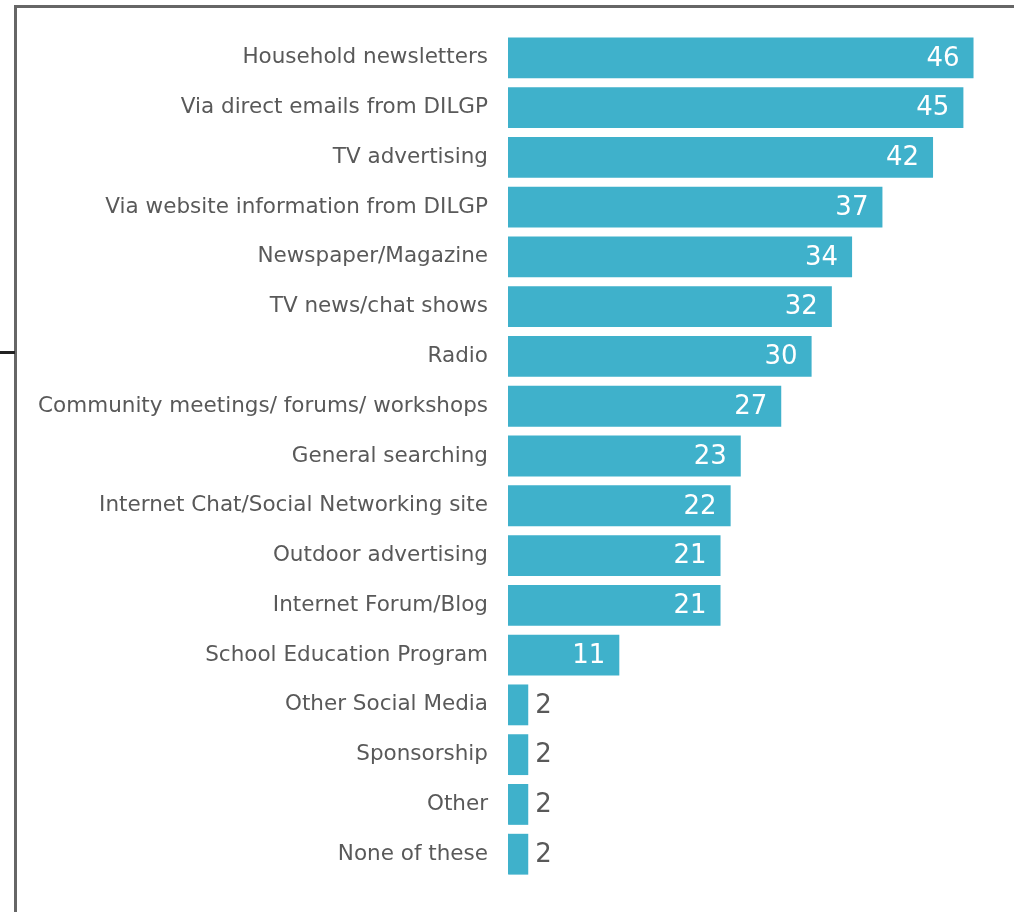  Describe the element at coordinates (457, 803) in the screenshot. I see `y-tick-label: Other` at that location.